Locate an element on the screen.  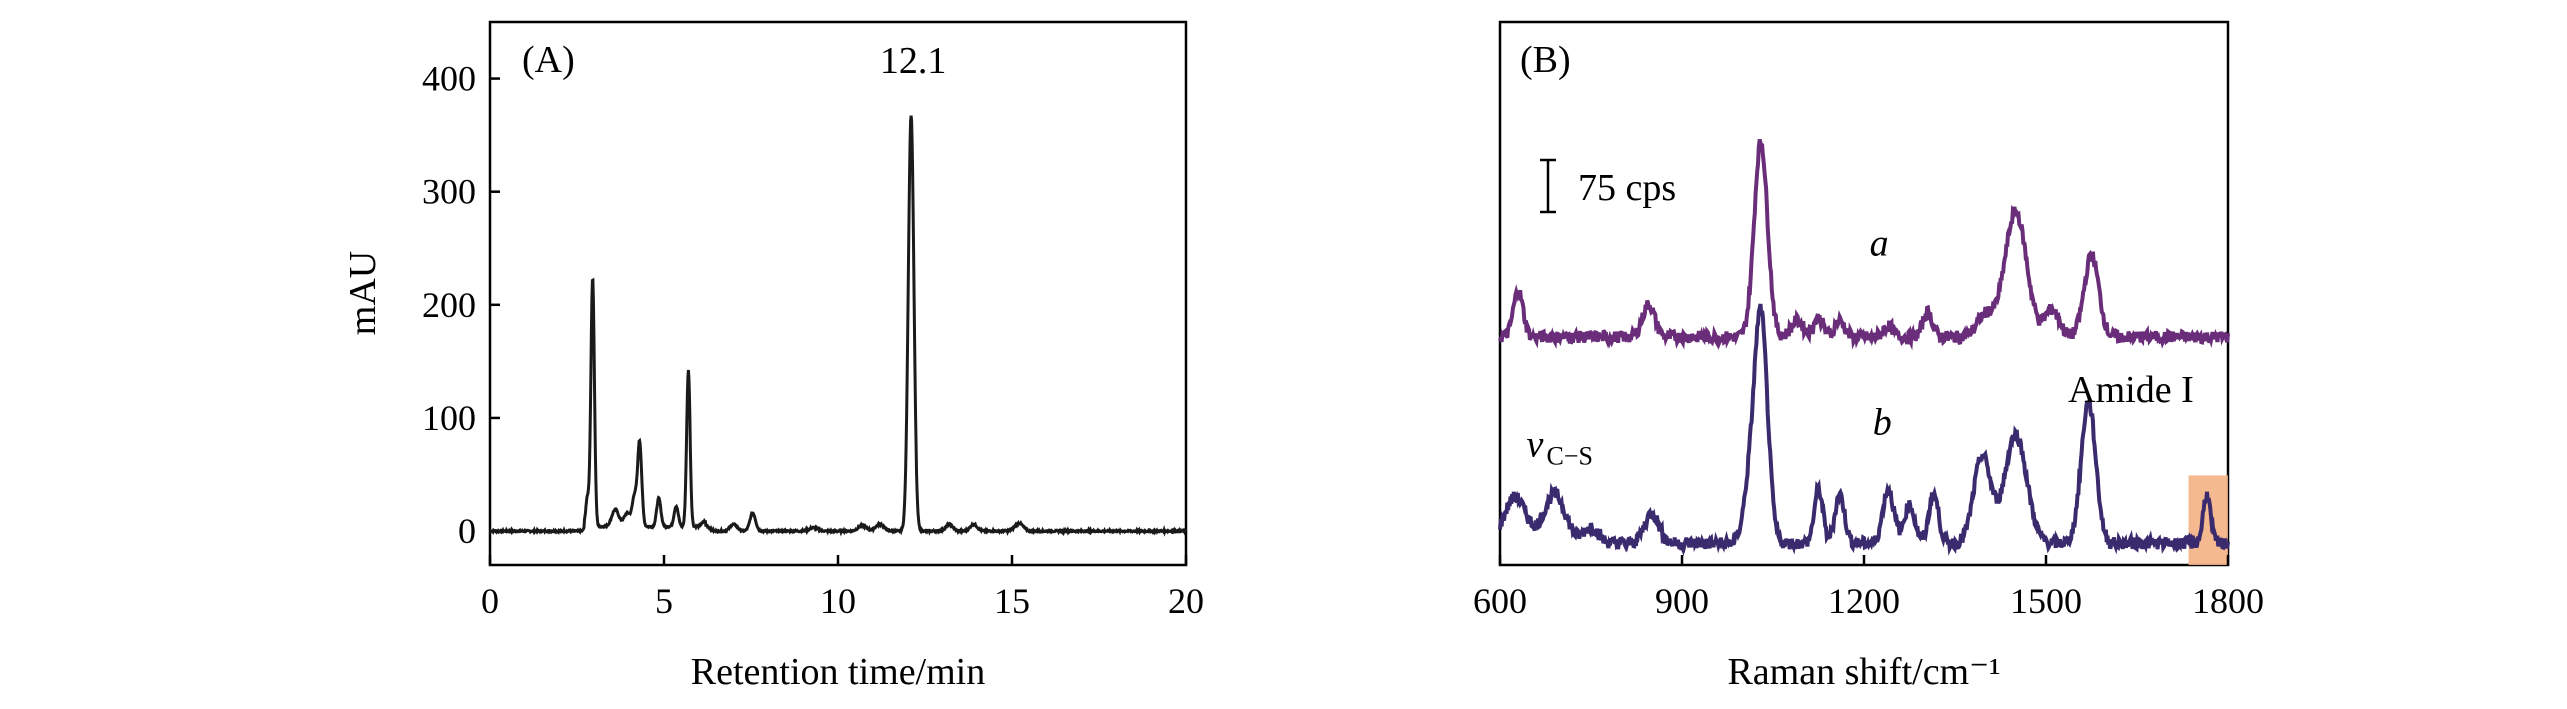
chart-b-x-tick-label: 600 is located at coordinates (1500, 601).